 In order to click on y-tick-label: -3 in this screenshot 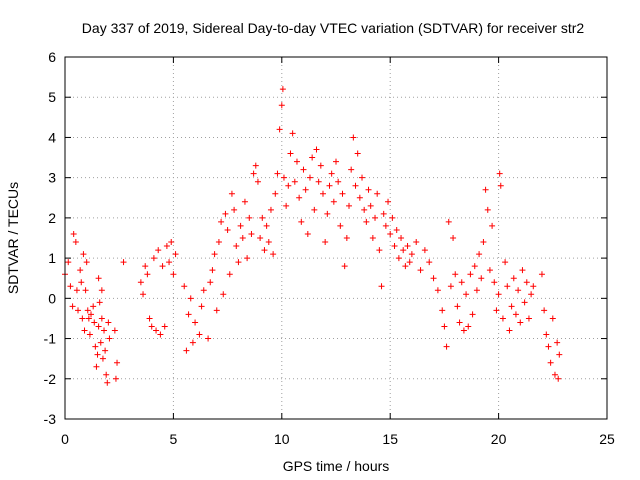, I will do `click(50, 419)`.